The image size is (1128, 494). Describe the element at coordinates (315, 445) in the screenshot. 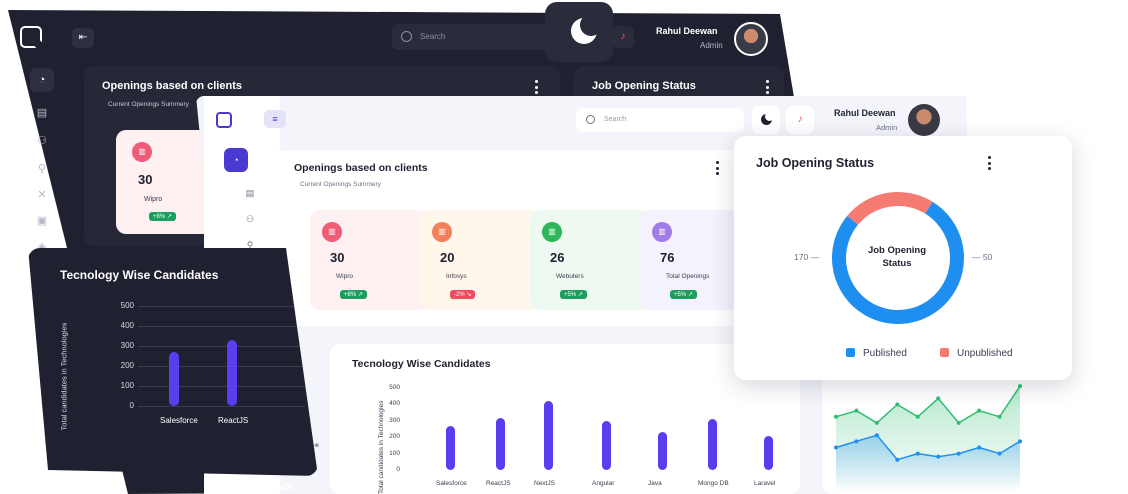

I see `logout-icon: ⇥` at that location.